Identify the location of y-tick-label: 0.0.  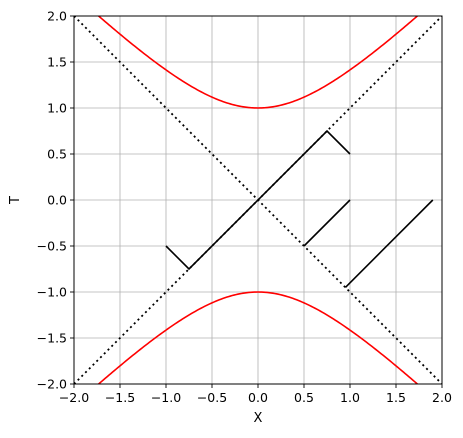
(57, 200).